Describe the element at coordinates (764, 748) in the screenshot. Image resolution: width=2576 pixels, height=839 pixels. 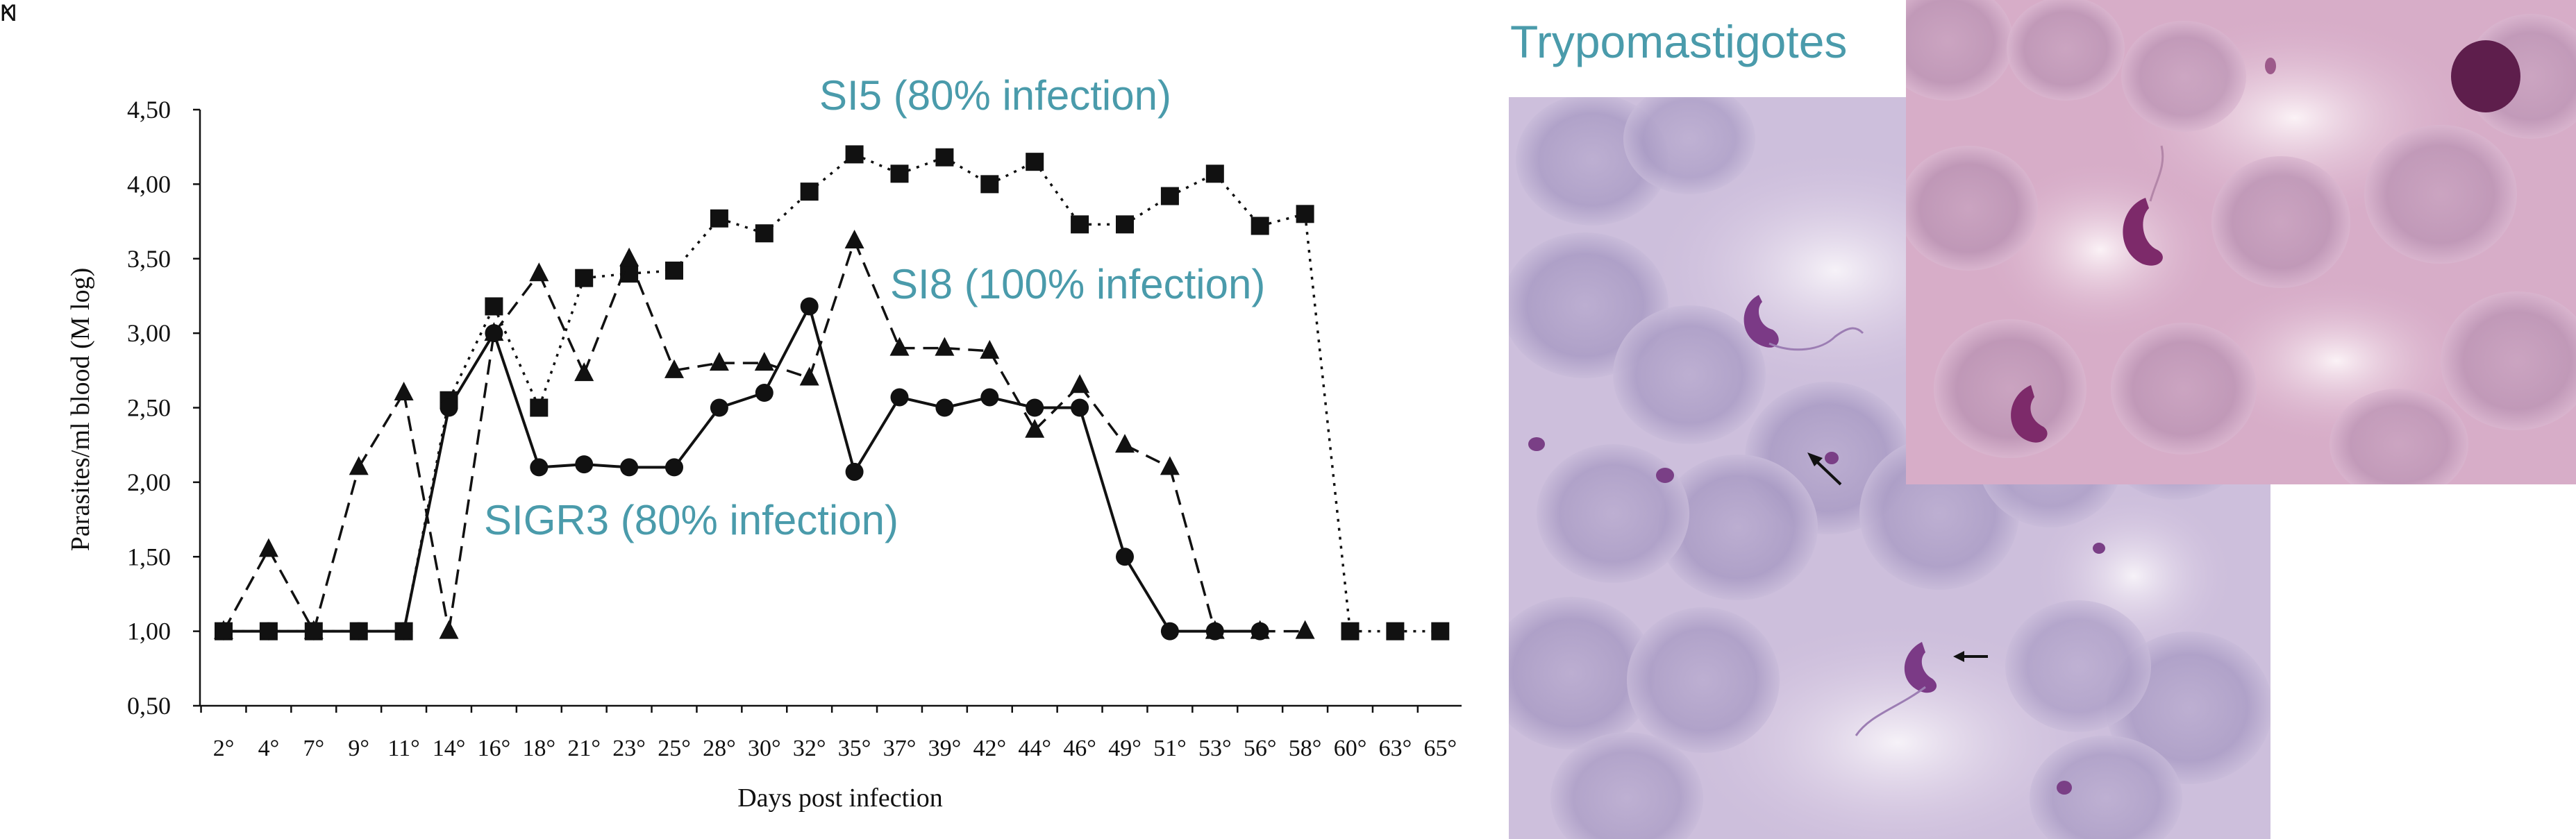
I see `x-tick-label: 30°` at that location.